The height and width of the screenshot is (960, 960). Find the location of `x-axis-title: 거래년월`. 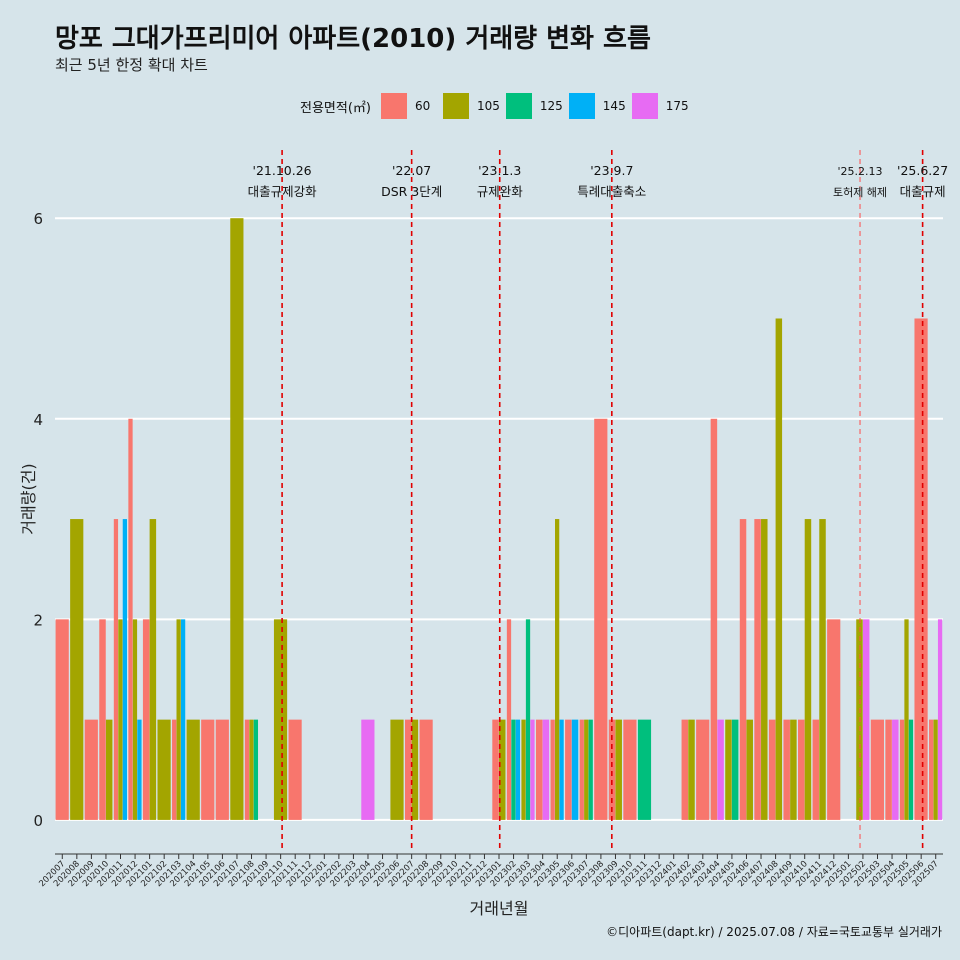

x-axis-title: 거래년월 is located at coordinates (499, 908).